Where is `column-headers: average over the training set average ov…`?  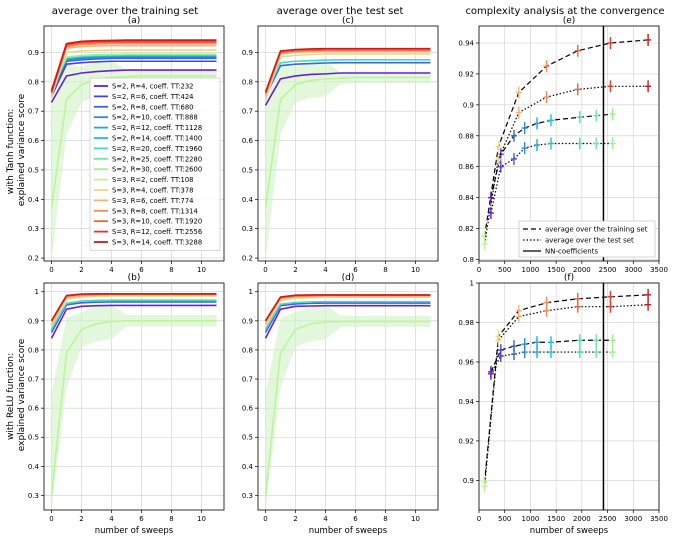 column-headers: average over the training set average ov… is located at coordinates (358, 11).